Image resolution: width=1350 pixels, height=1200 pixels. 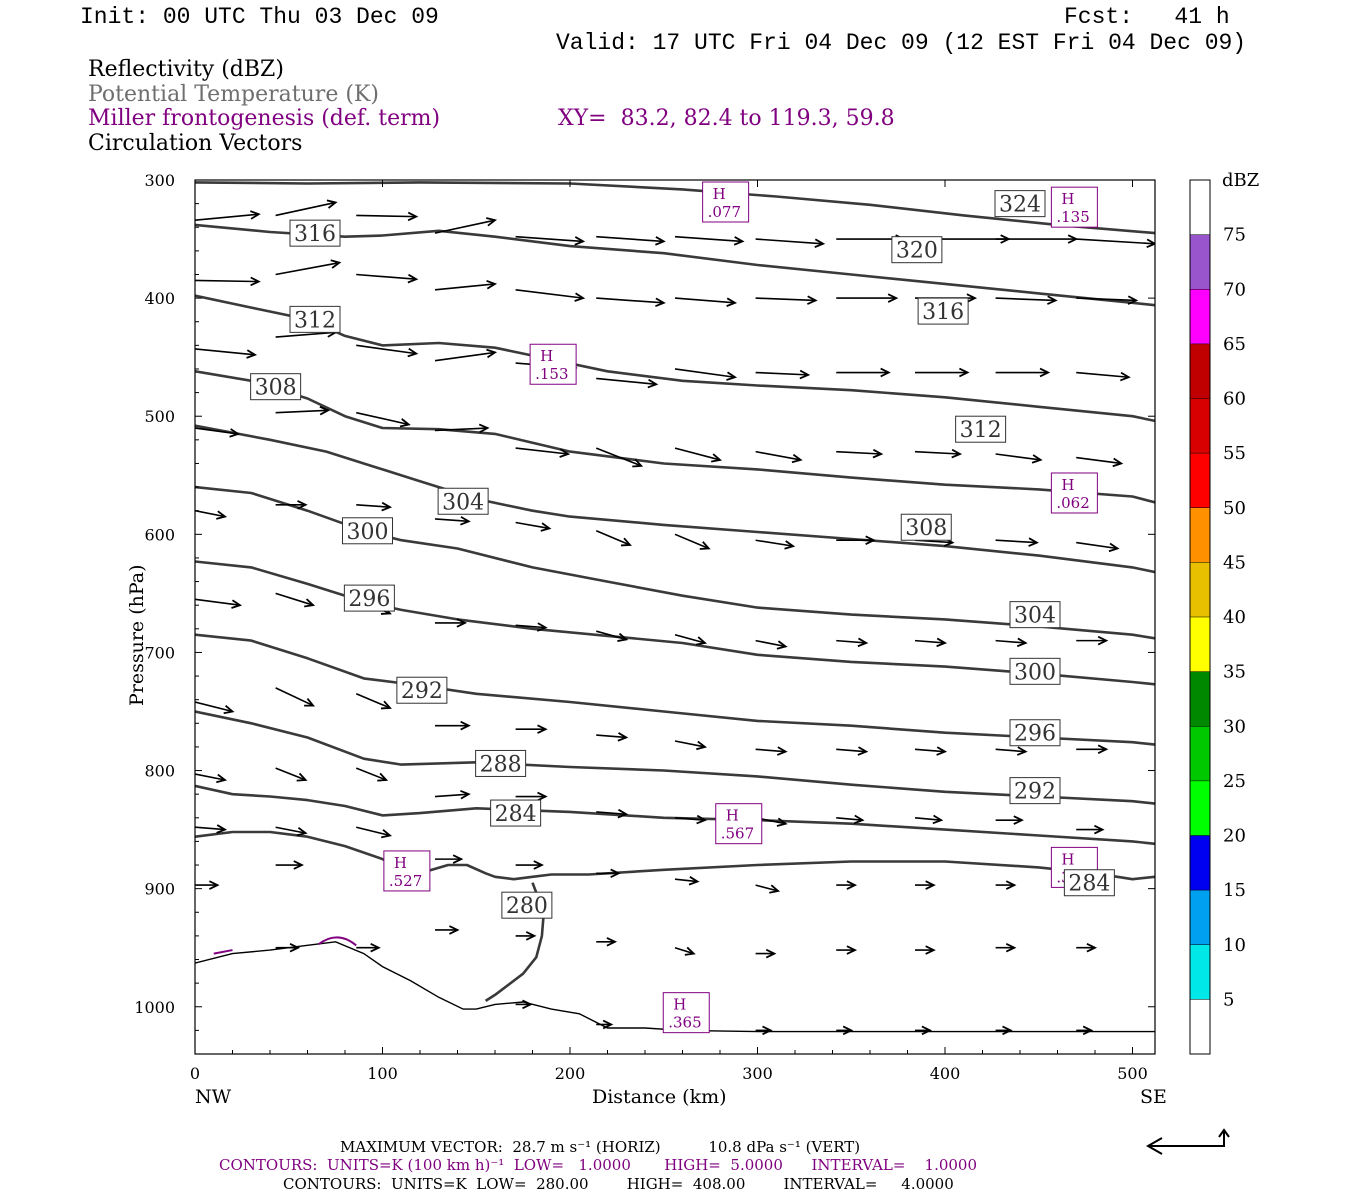 I want to click on y-tick-label: 1000, so click(x=154, y=1007).